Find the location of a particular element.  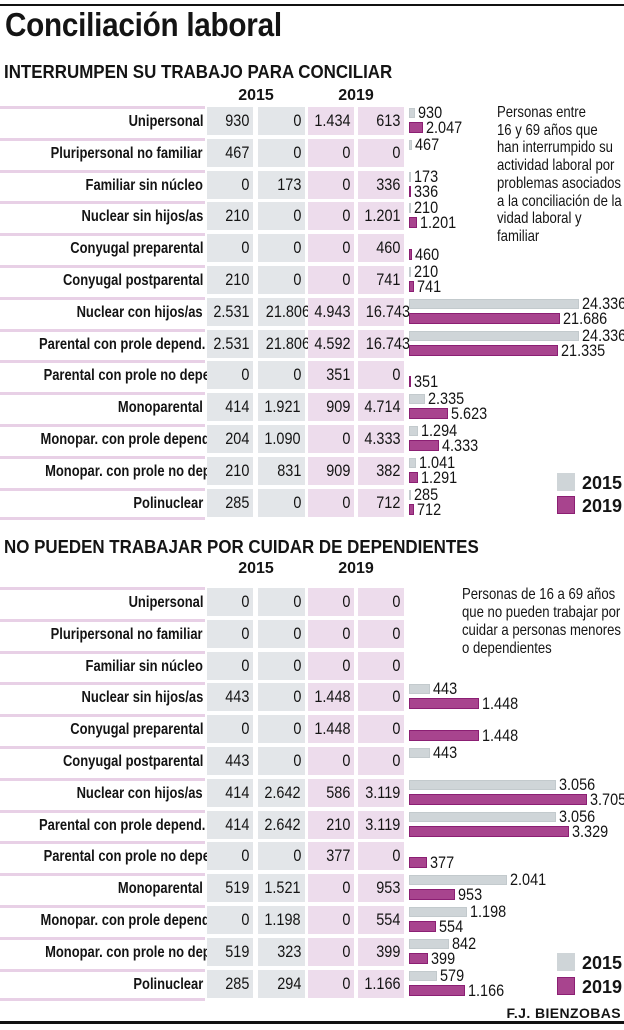

top-rule is located at coordinates (312, 5).